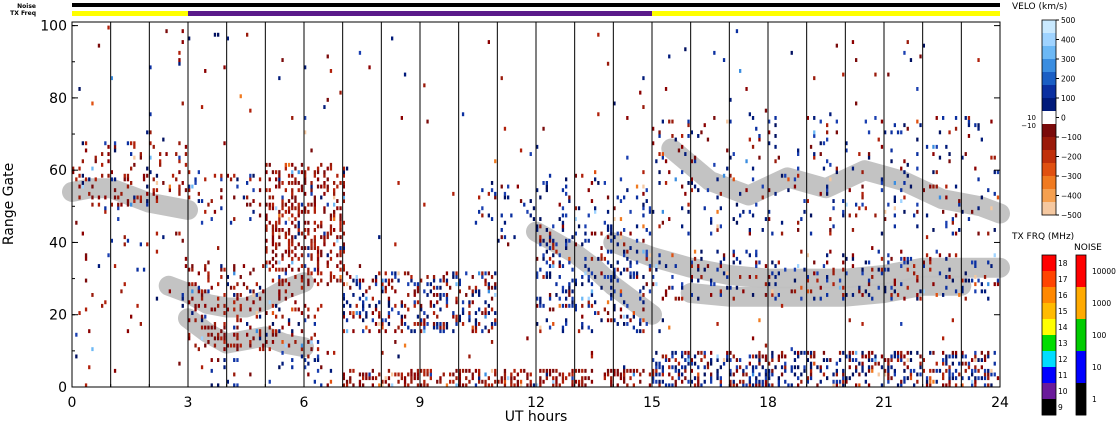 This screenshot has height=435, width=1118. Describe the element at coordinates (733, 255) in the screenshot. I see `velocity-point-1934` at that location.